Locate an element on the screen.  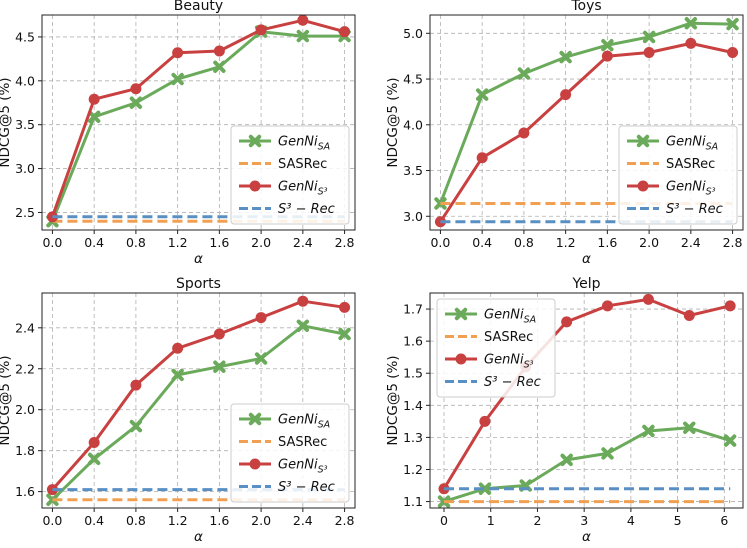
x-tick-label: 2.8 is located at coordinates (345, 520).